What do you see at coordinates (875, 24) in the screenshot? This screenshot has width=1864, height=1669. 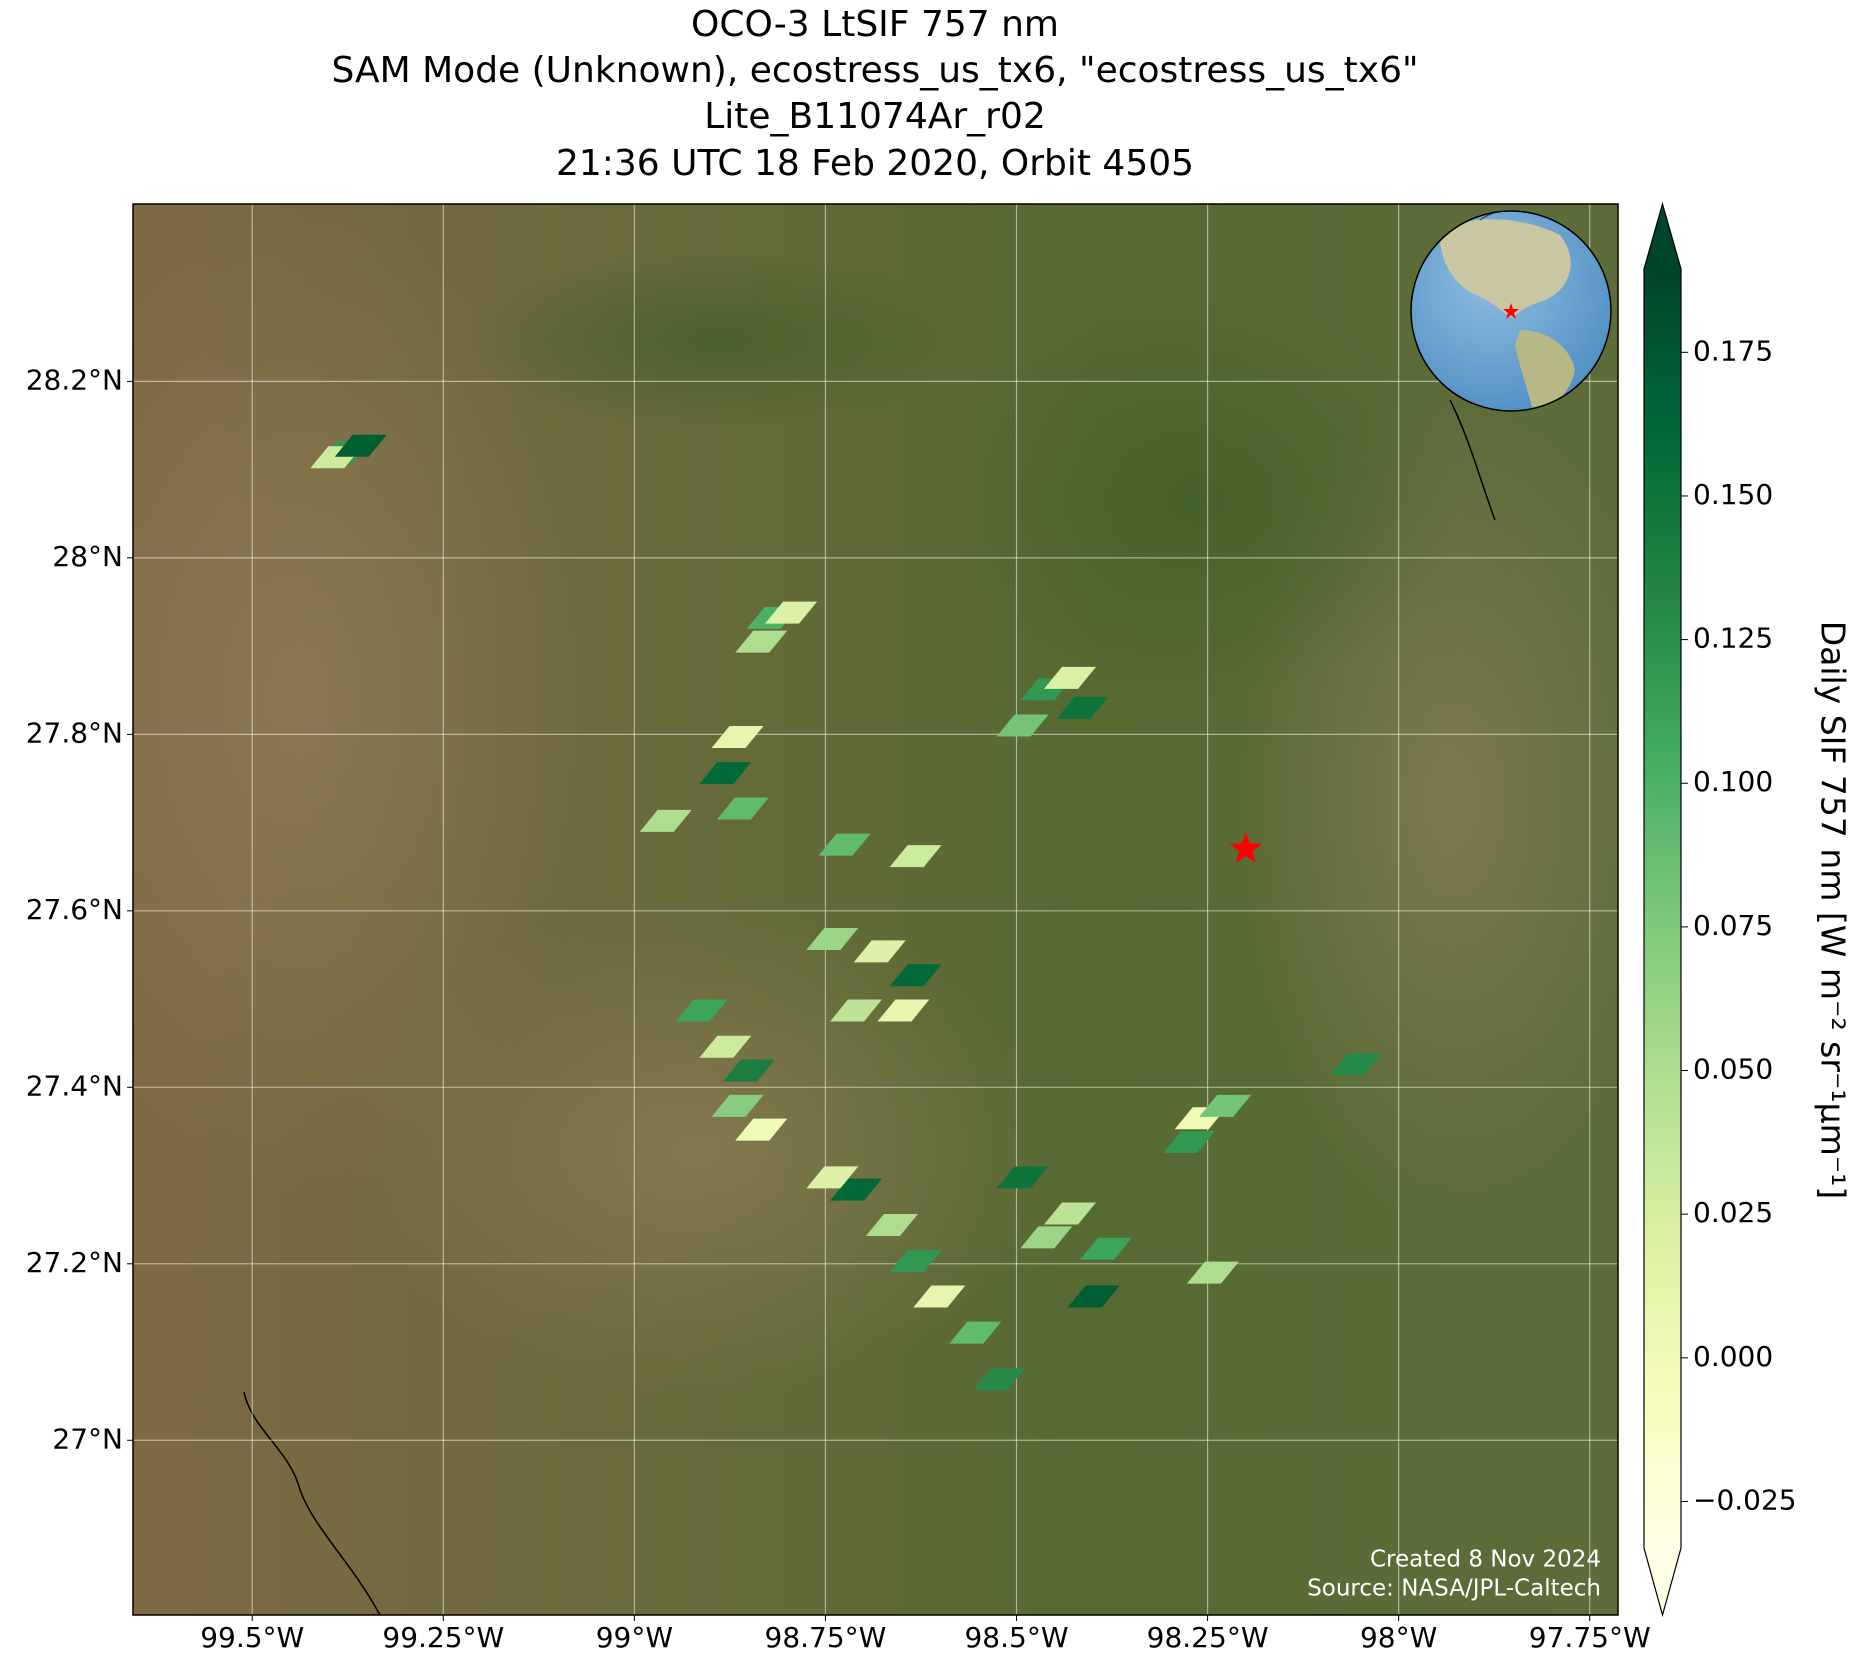 I see `title: OCO-3 LtSIF 757 nm` at bounding box center [875, 24].